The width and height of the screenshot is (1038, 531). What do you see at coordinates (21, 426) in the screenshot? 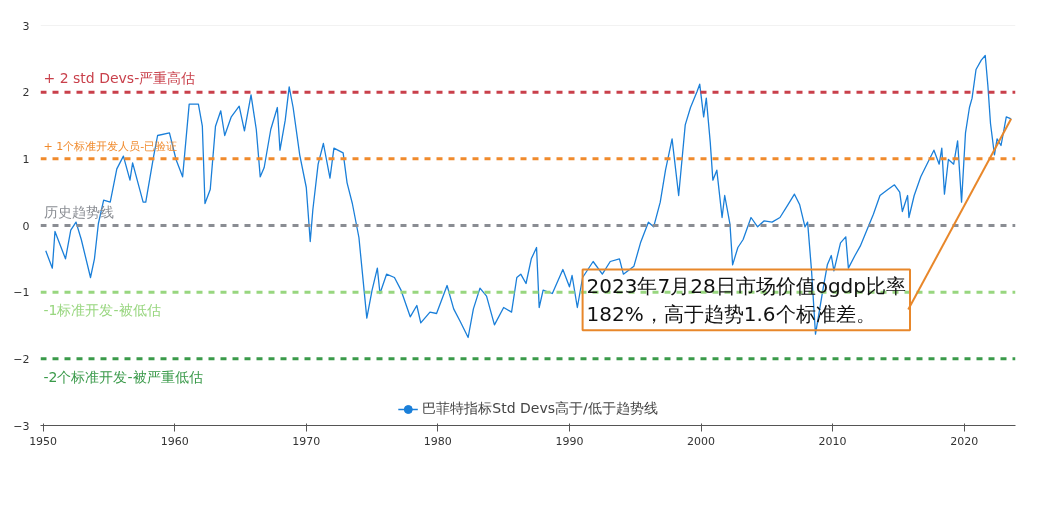
I see `y-tick-label: −3` at bounding box center [21, 426].